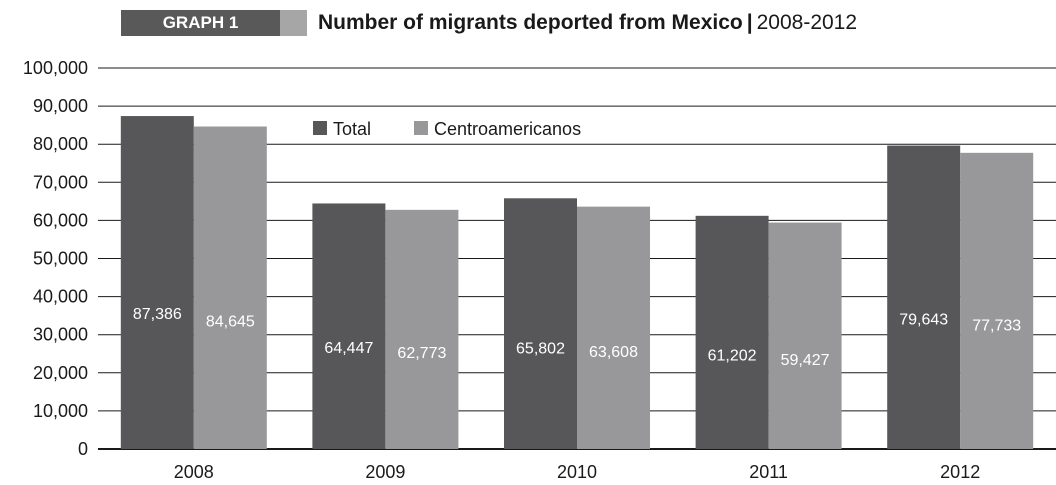  I want to click on y-tick-label: 60,000, so click(60, 220).